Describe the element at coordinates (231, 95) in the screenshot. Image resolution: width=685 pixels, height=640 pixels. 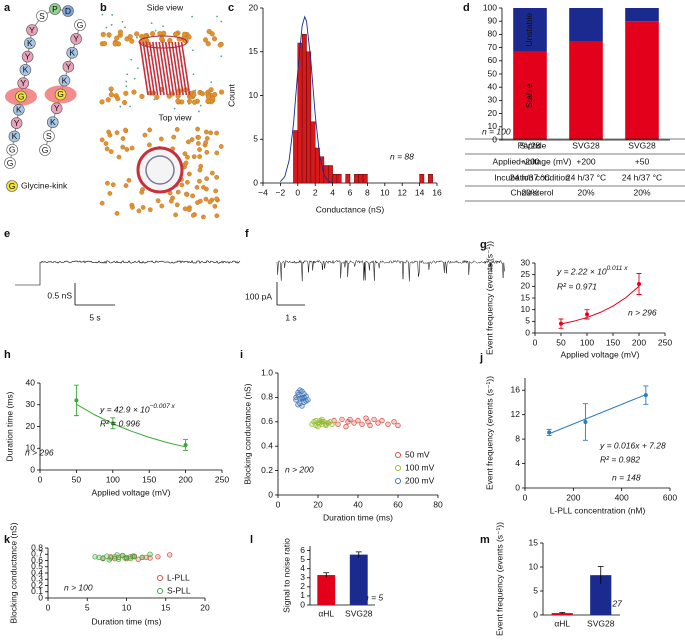
I see `y-axis-title: Count` at that location.